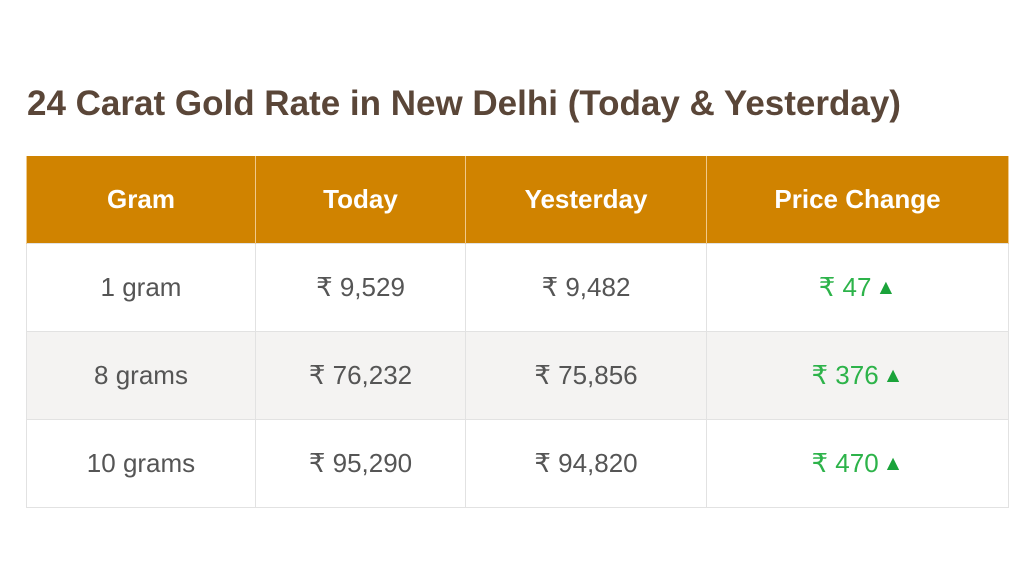  What do you see at coordinates (586, 200) in the screenshot?
I see `column-header-yesterday: Yesterday` at bounding box center [586, 200].